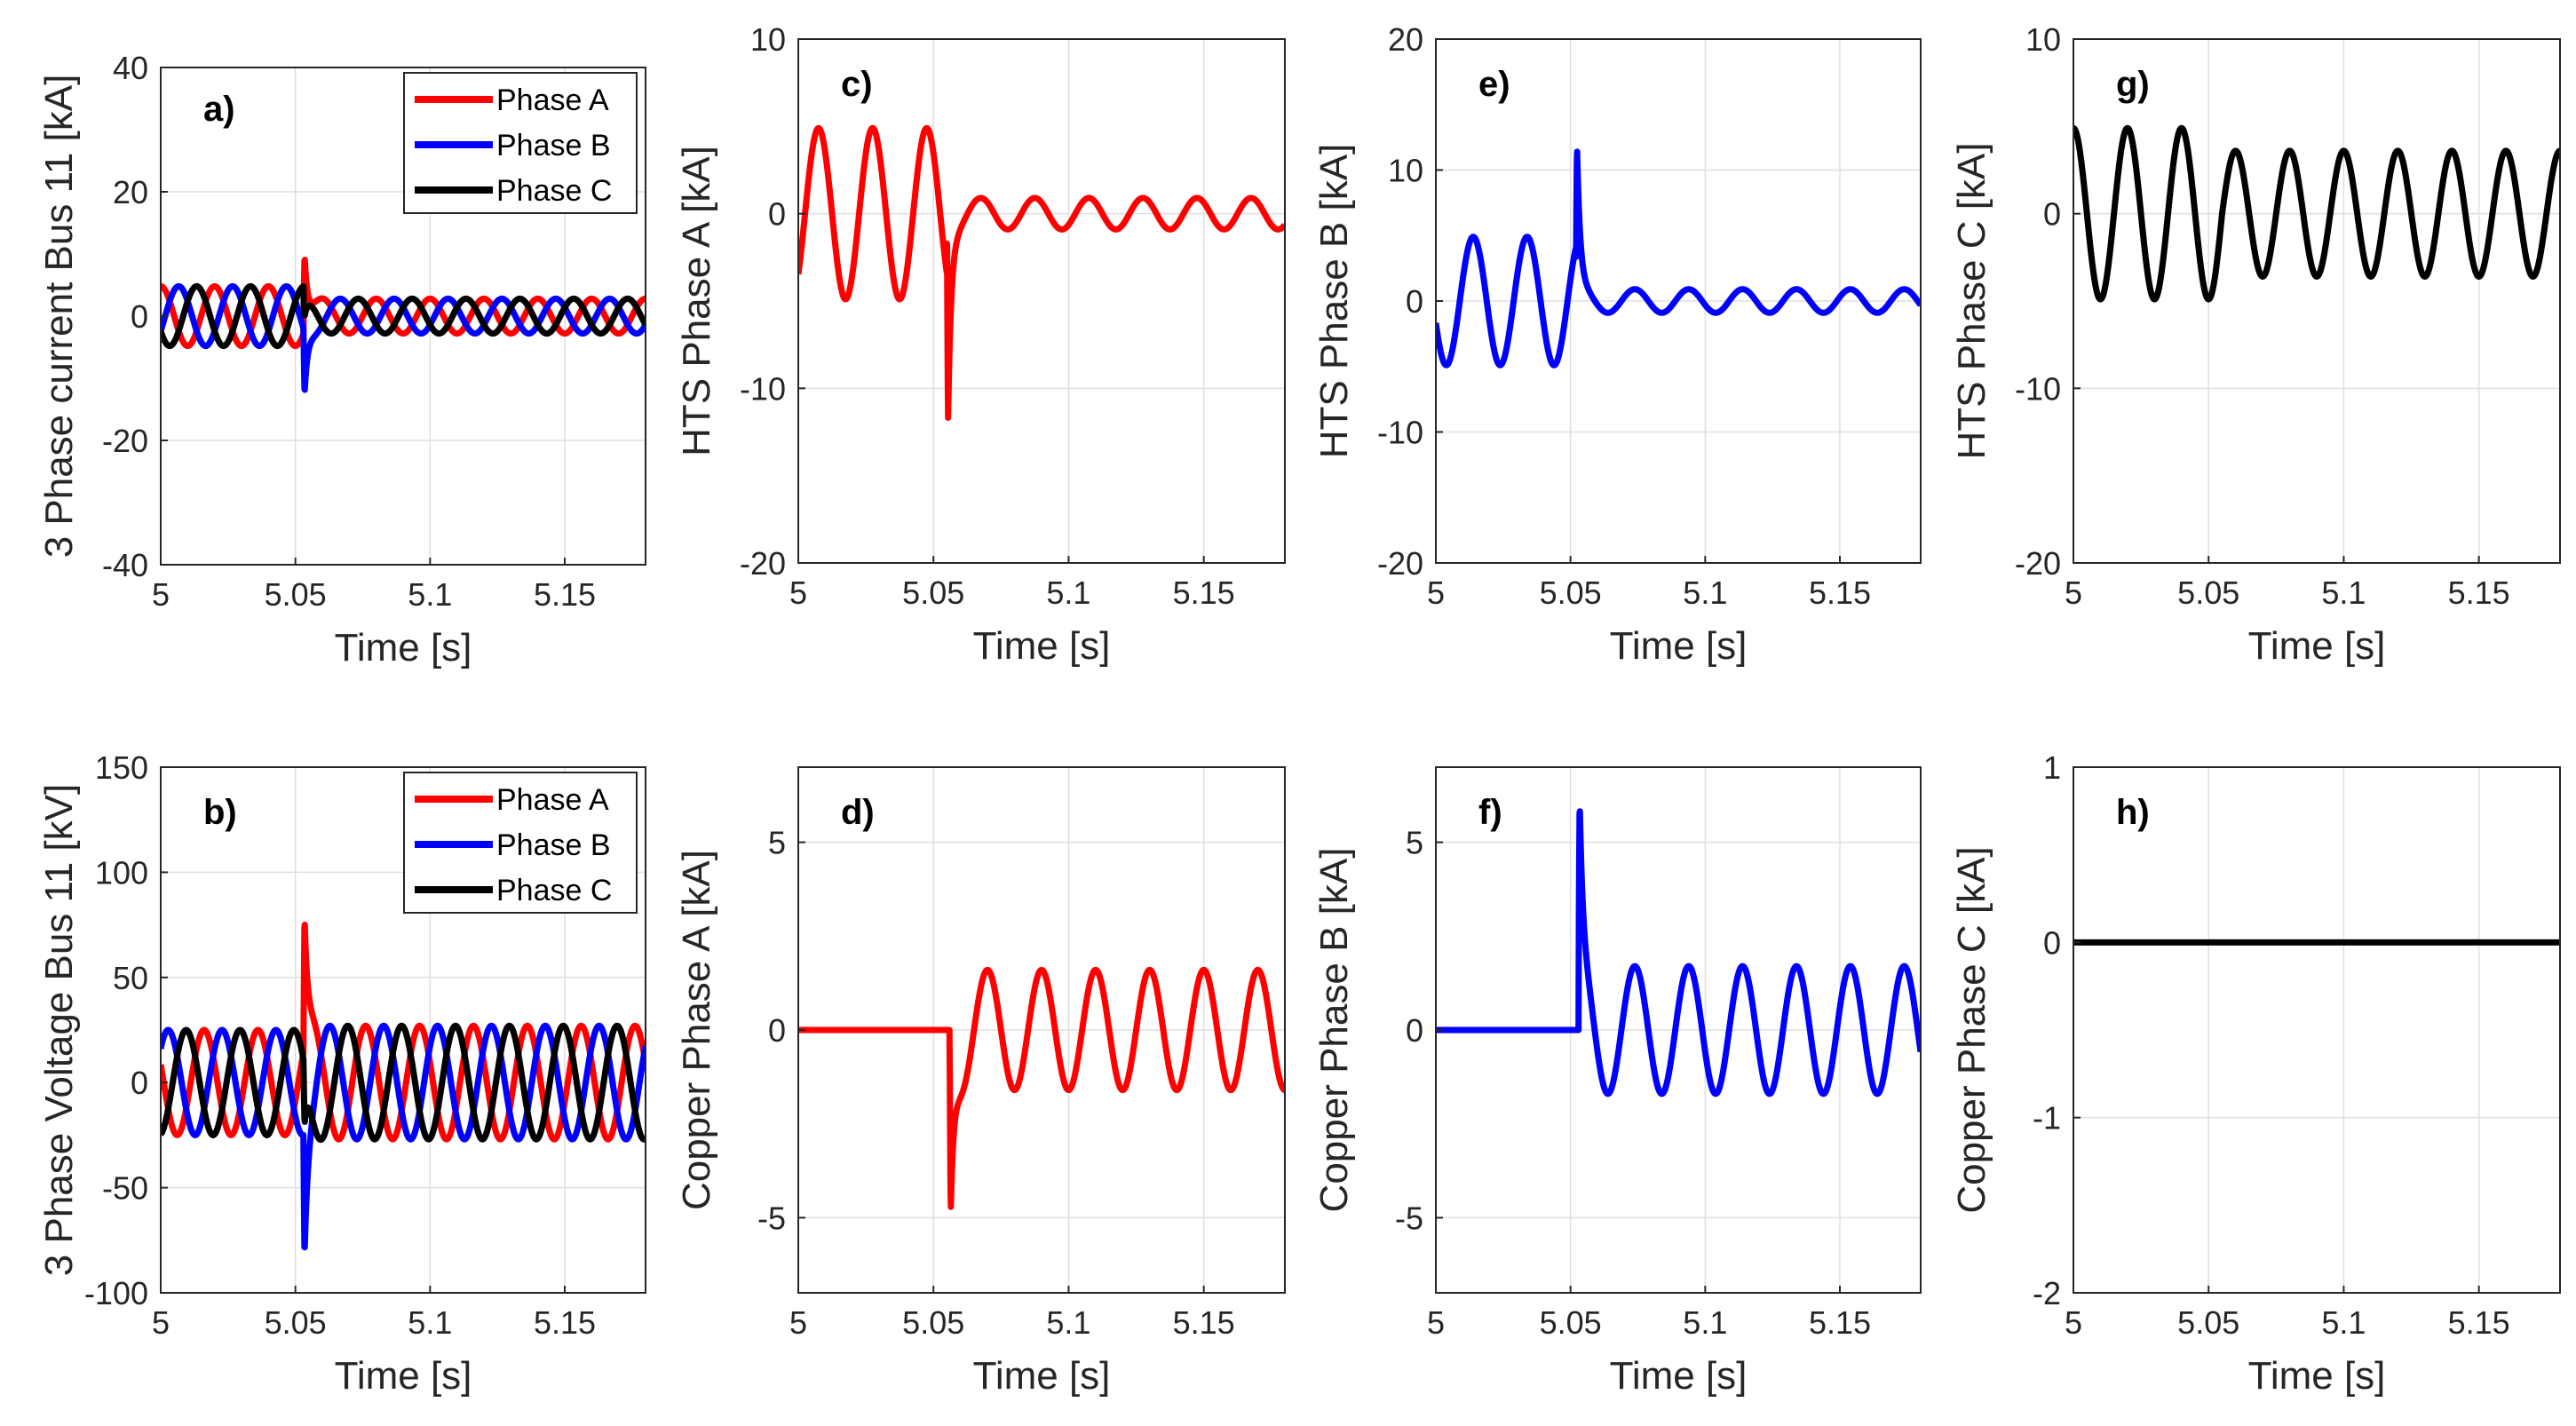  Describe the element at coordinates (554, 845) in the screenshot. I see `legend-entry: Phase B` at that location.